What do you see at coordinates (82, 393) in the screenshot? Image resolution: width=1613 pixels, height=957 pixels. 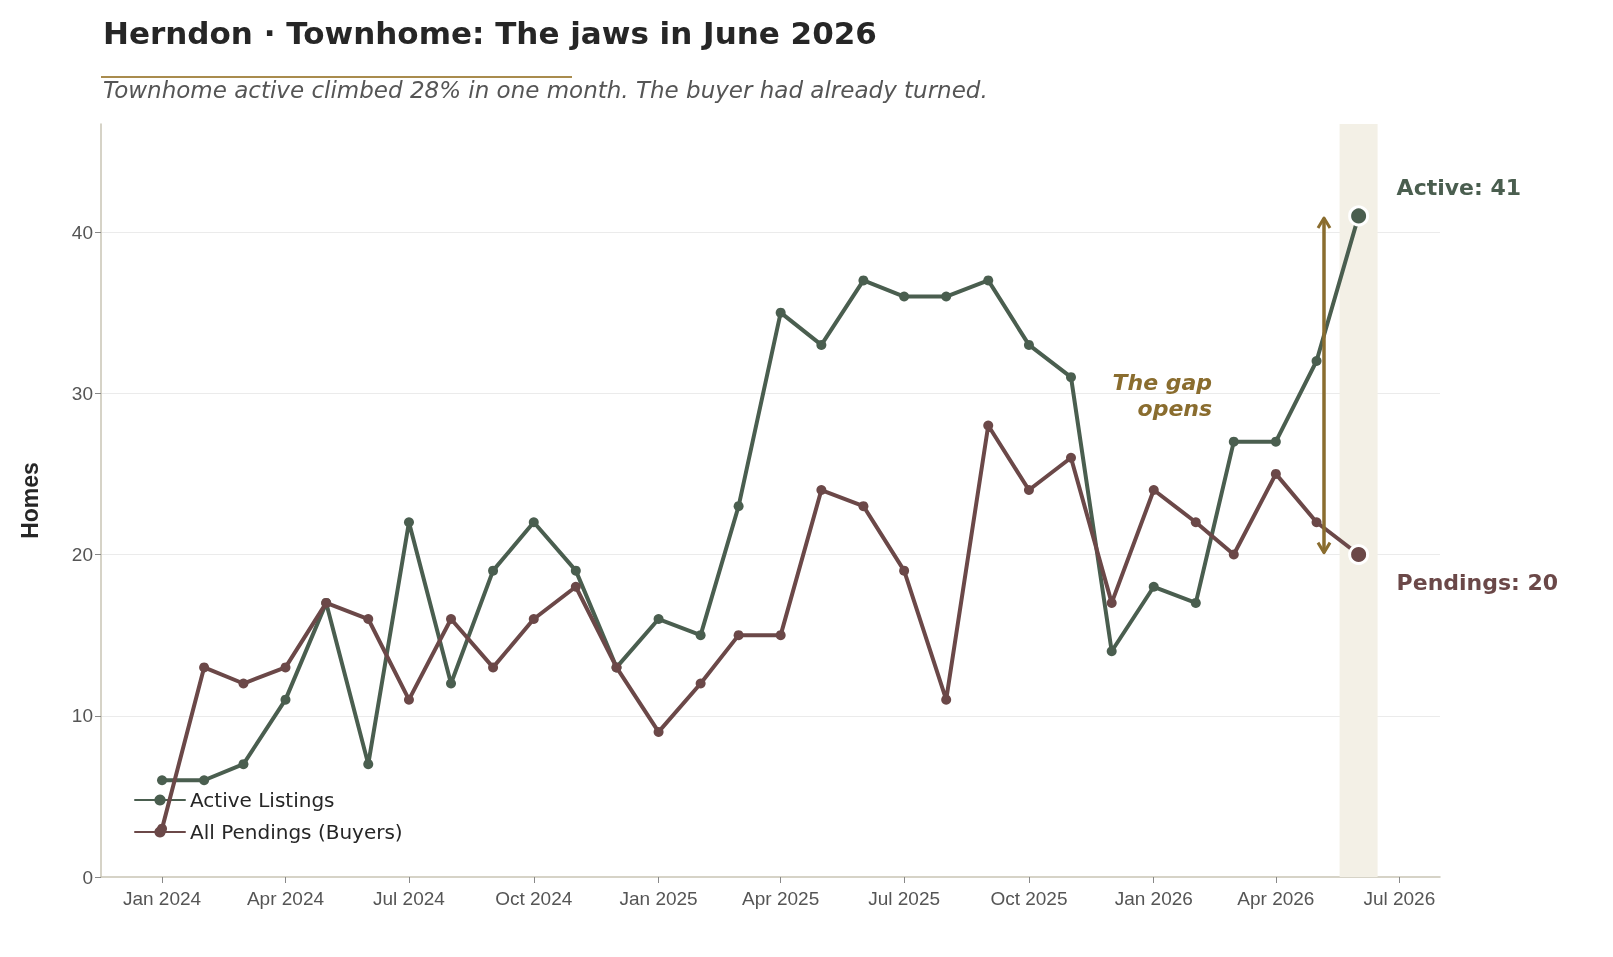 I see `y-tick-label: 30` at bounding box center [82, 393].